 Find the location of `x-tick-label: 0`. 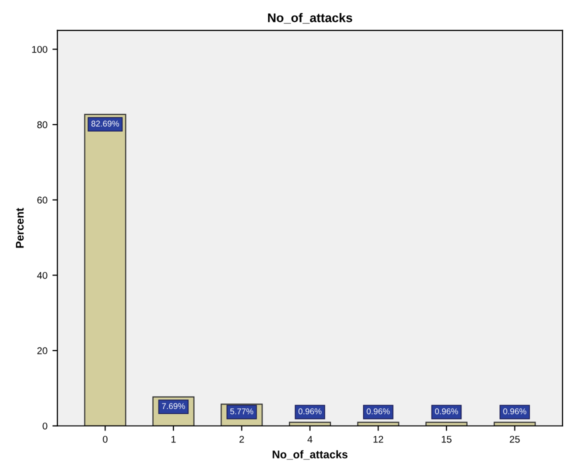

x-tick-label: 0 is located at coordinates (105, 439).